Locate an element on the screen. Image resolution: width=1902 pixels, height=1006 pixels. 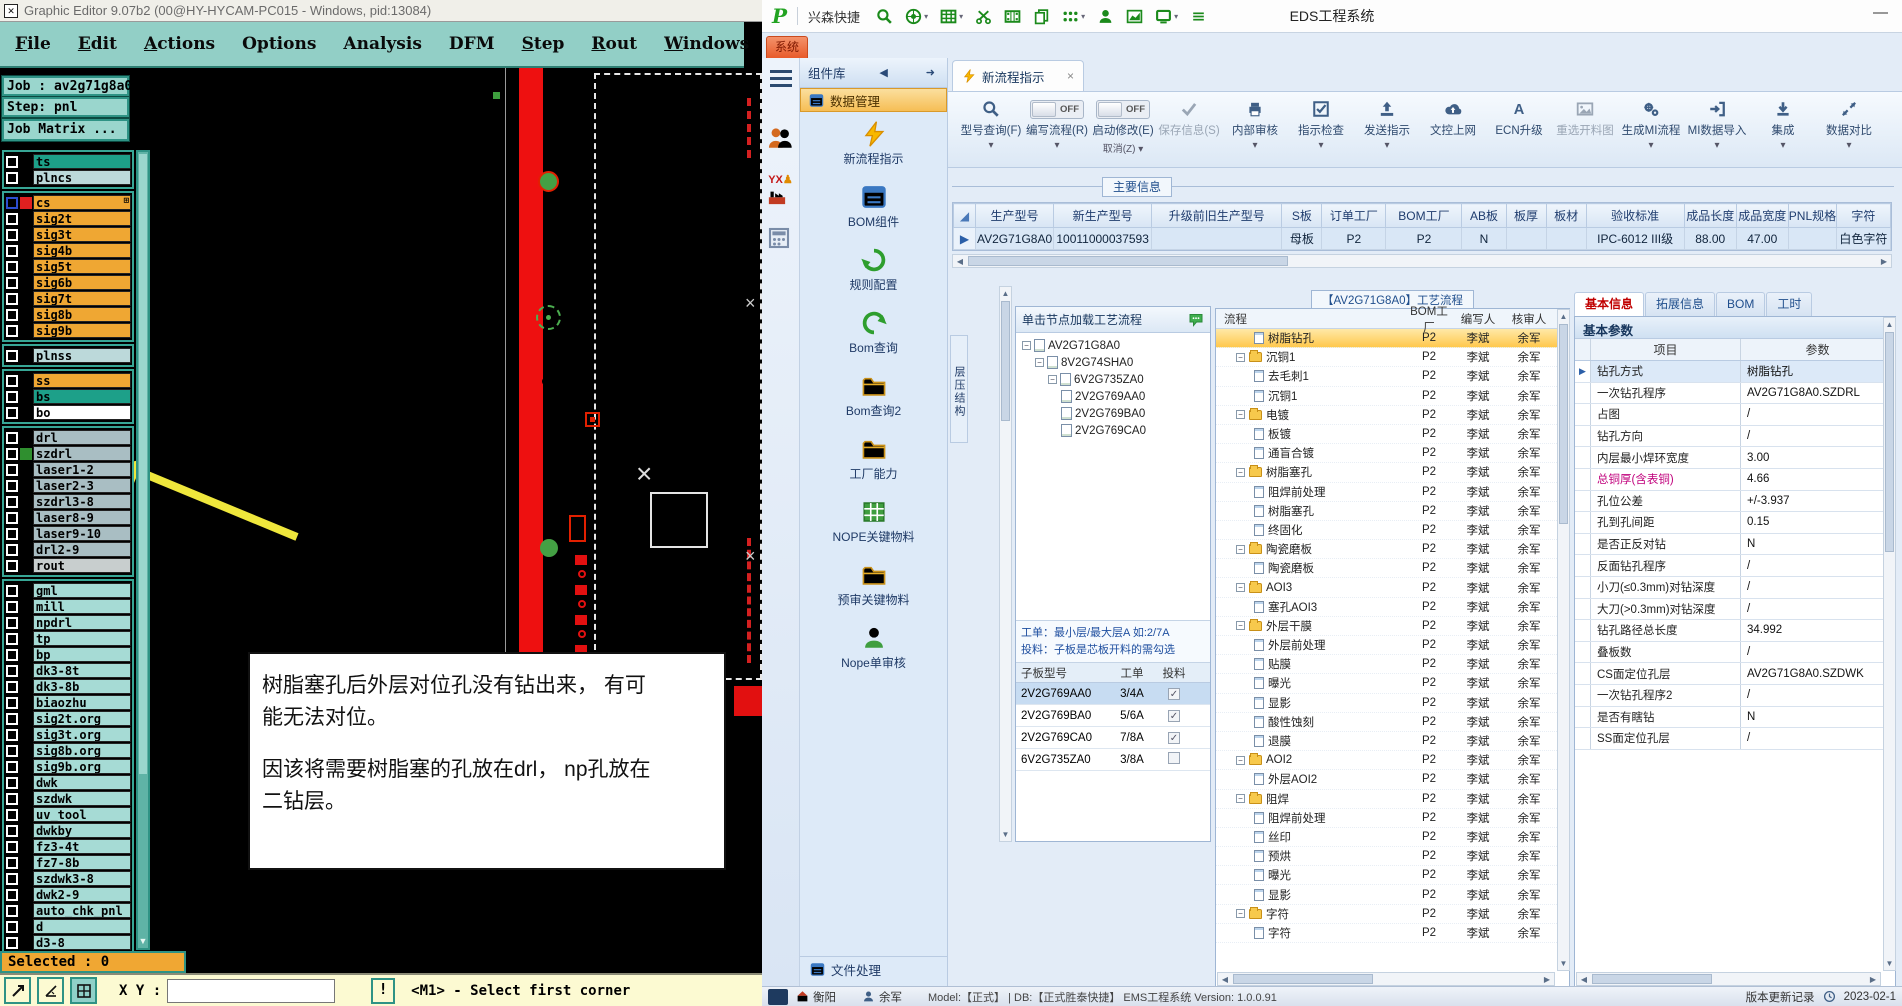
layer-name: laser8-9 is located at coordinates (82, 517).